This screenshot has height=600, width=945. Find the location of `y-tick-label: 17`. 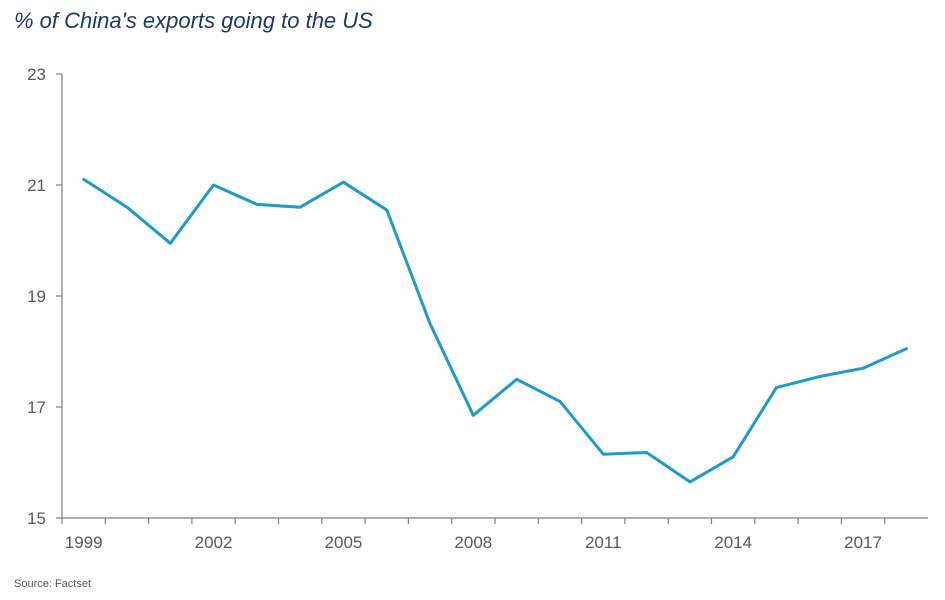

y-tick-label: 17 is located at coordinates (36, 407).